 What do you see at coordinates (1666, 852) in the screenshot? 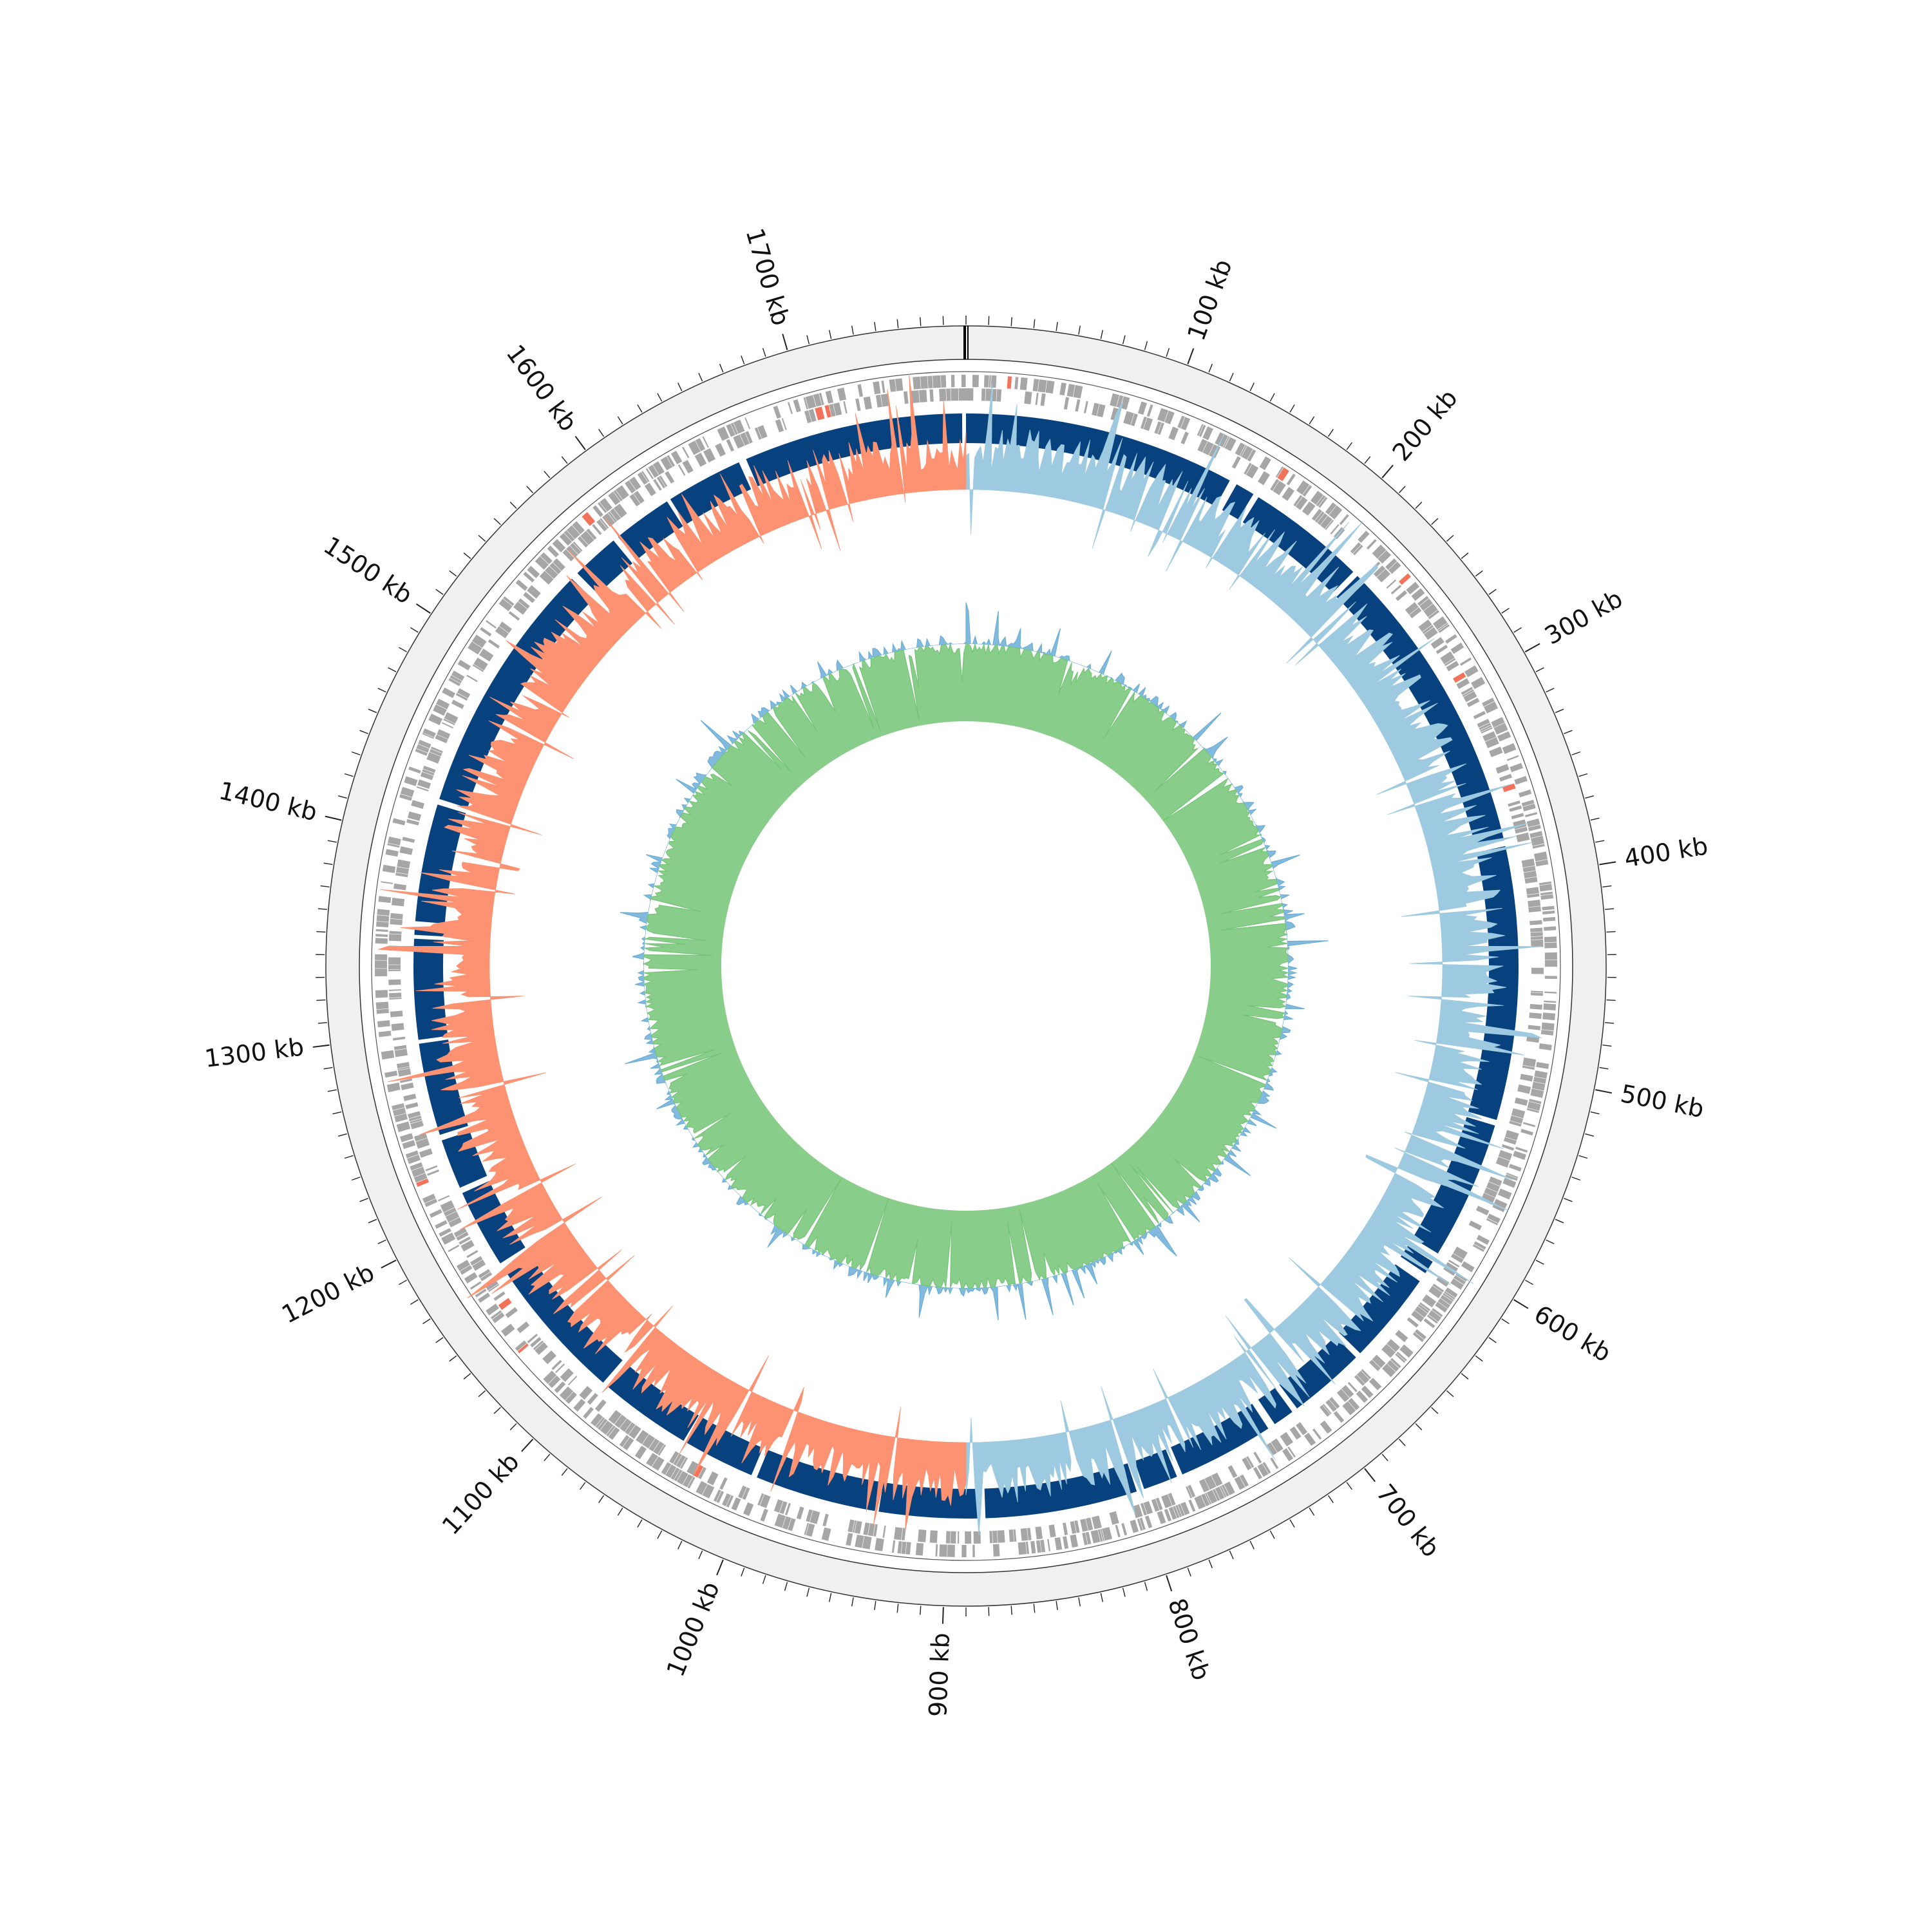
I see `tick-label: 400 kb` at bounding box center [1666, 852].